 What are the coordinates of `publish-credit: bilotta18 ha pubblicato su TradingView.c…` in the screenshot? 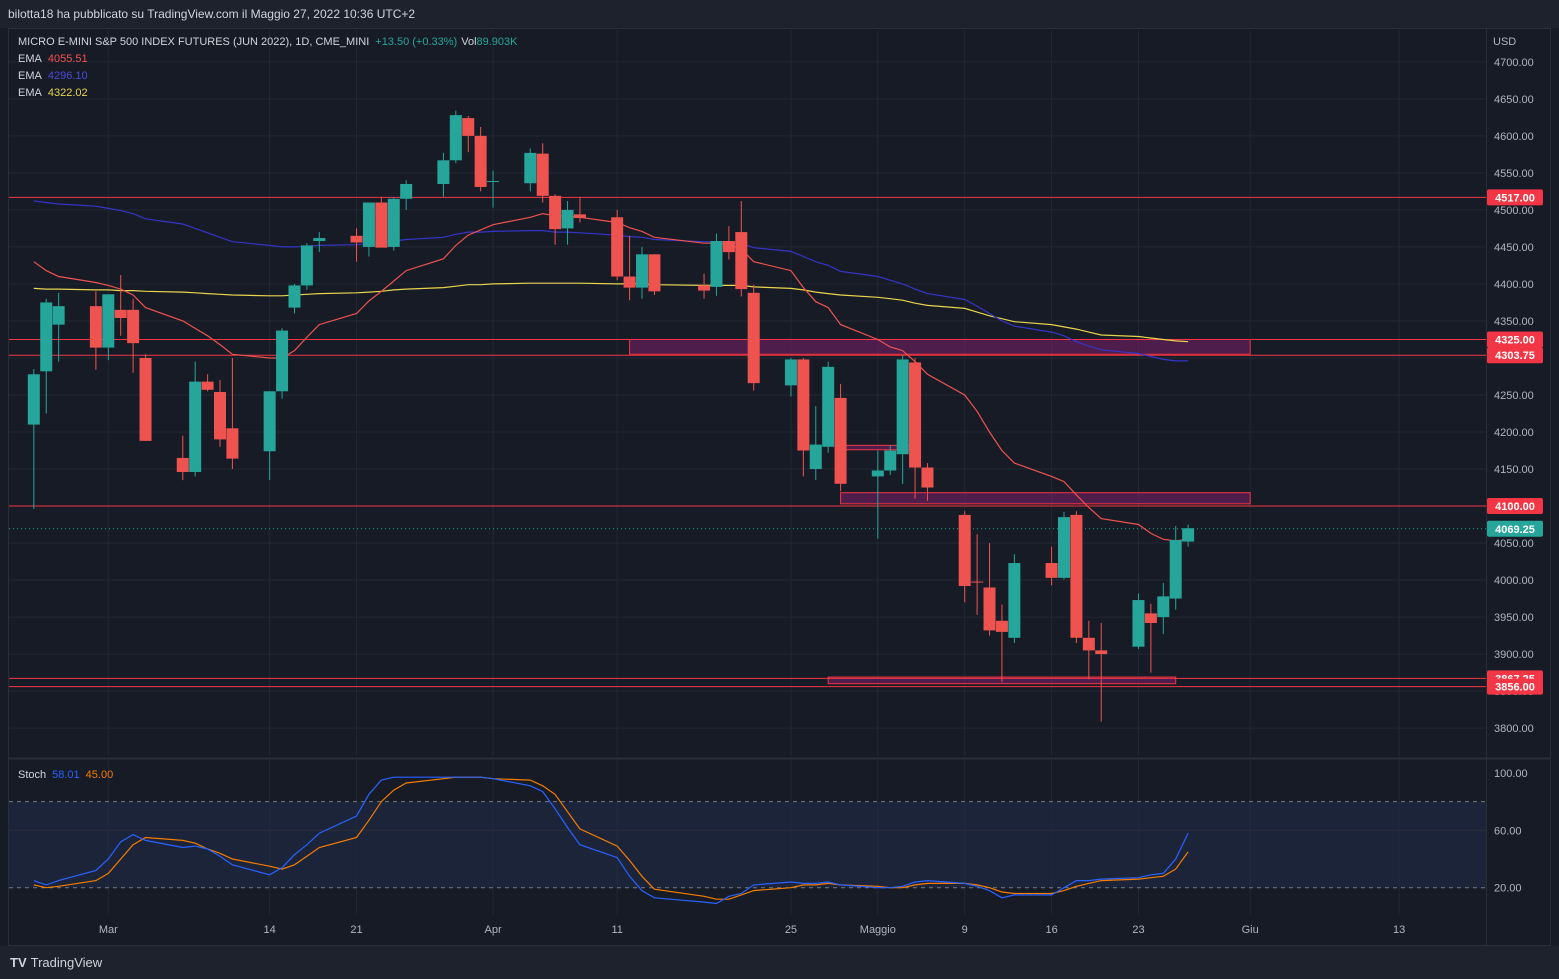 It's located at (212, 14).